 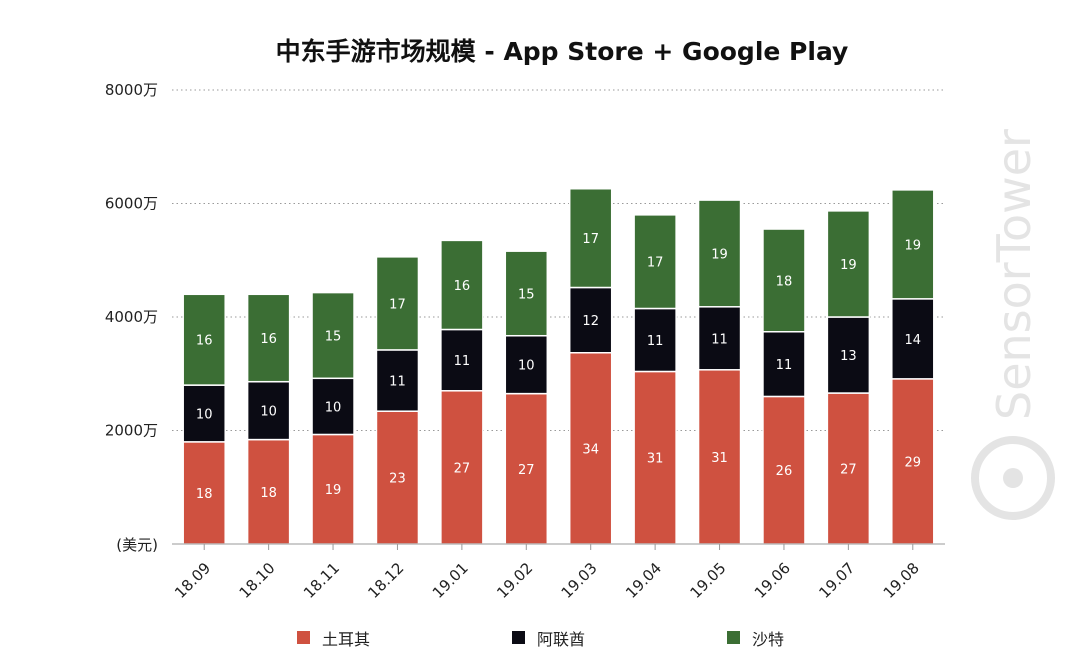 What do you see at coordinates (257, 580) in the screenshot?
I see `x-tick-label: 18.10` at bounding box center [257, 580].